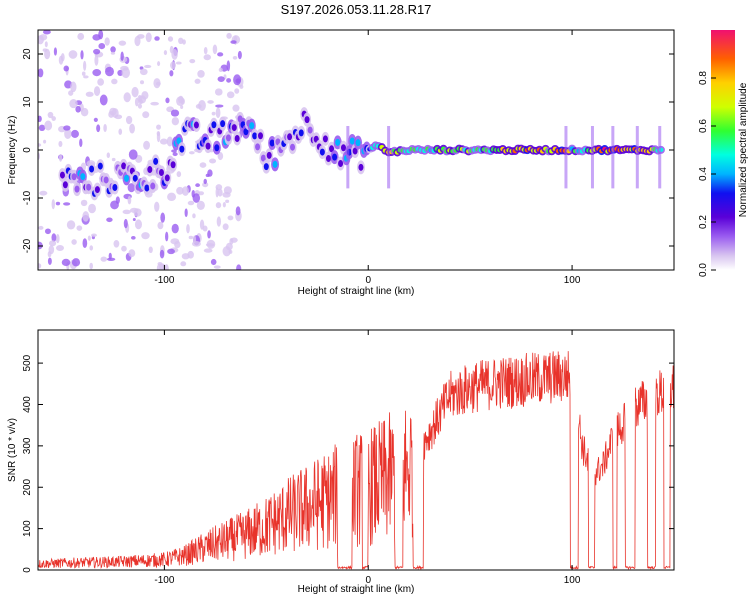 This screenshot has width=750, height=600. What do you see at coordinates (356, 291) in the screenshot?
I see `spectrogram-x-label: Height of straight line (km)` at bounding box center [356, 291].